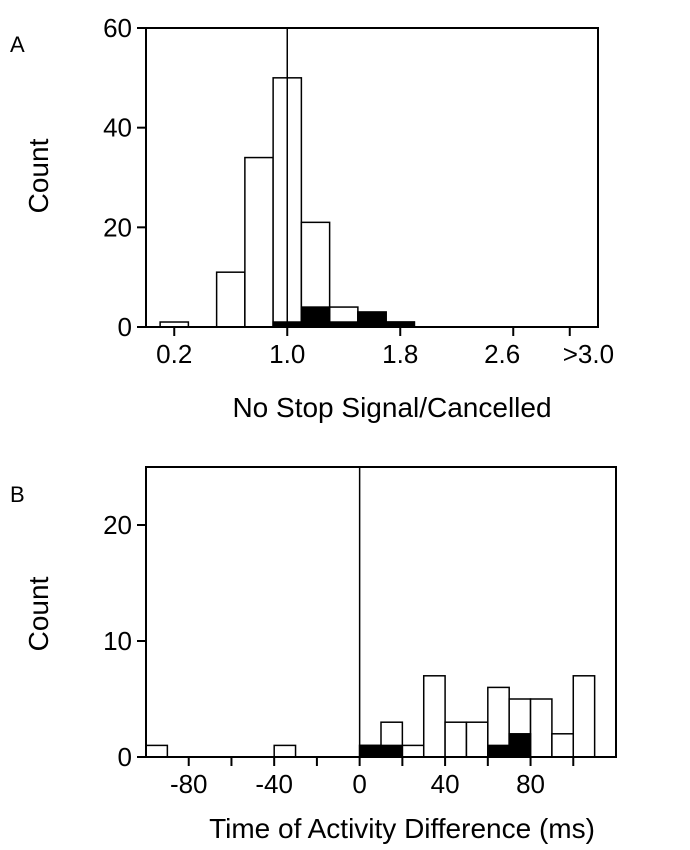  What do you see at coordinates (445, 784) in the screenshot?
I see `x-tick-label-b-40: 40` at bounding box center [445, 784].